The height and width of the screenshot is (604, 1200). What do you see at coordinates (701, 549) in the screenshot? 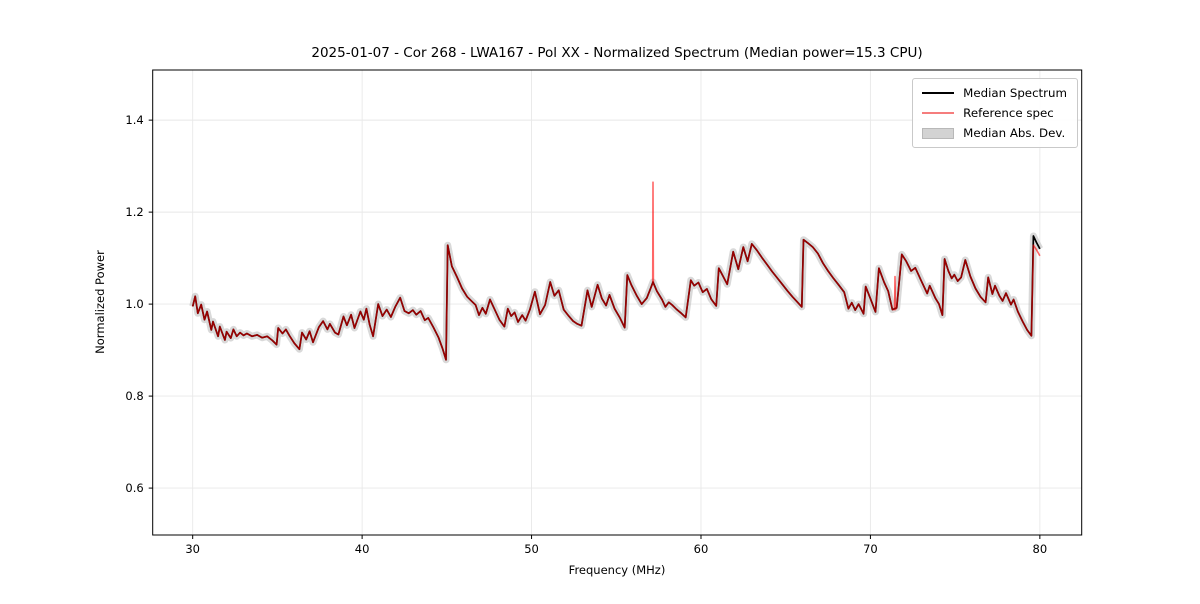
I see `x-tick-label: 60` at bounding box center [701, 549].